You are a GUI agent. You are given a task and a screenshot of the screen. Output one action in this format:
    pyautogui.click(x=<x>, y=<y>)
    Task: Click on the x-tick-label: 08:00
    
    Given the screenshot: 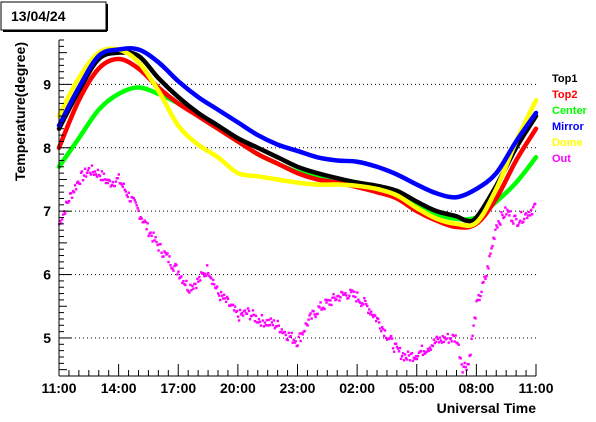 What is the action you would take?
    pyautogui.click(x=476, y=388)
    